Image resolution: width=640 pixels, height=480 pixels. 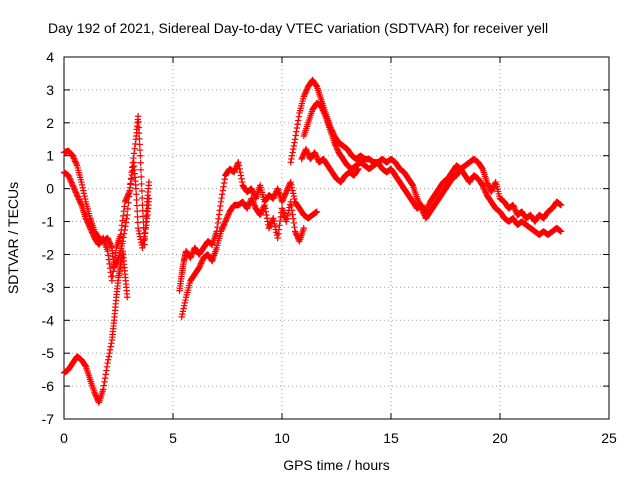 I want to click on series-track-d, so click(x=248, y=226).